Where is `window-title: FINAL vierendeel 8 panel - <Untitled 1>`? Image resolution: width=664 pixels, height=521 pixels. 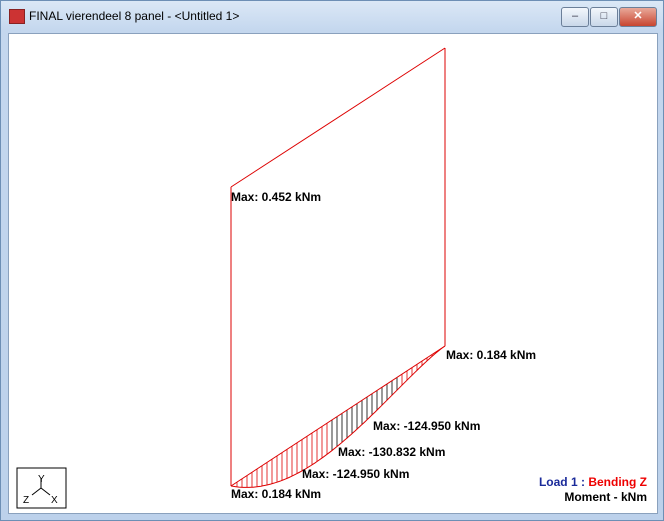
window-title: FINAL vierendeel 8 panel - <Untitled 1> is located at coordinates (134, 16).